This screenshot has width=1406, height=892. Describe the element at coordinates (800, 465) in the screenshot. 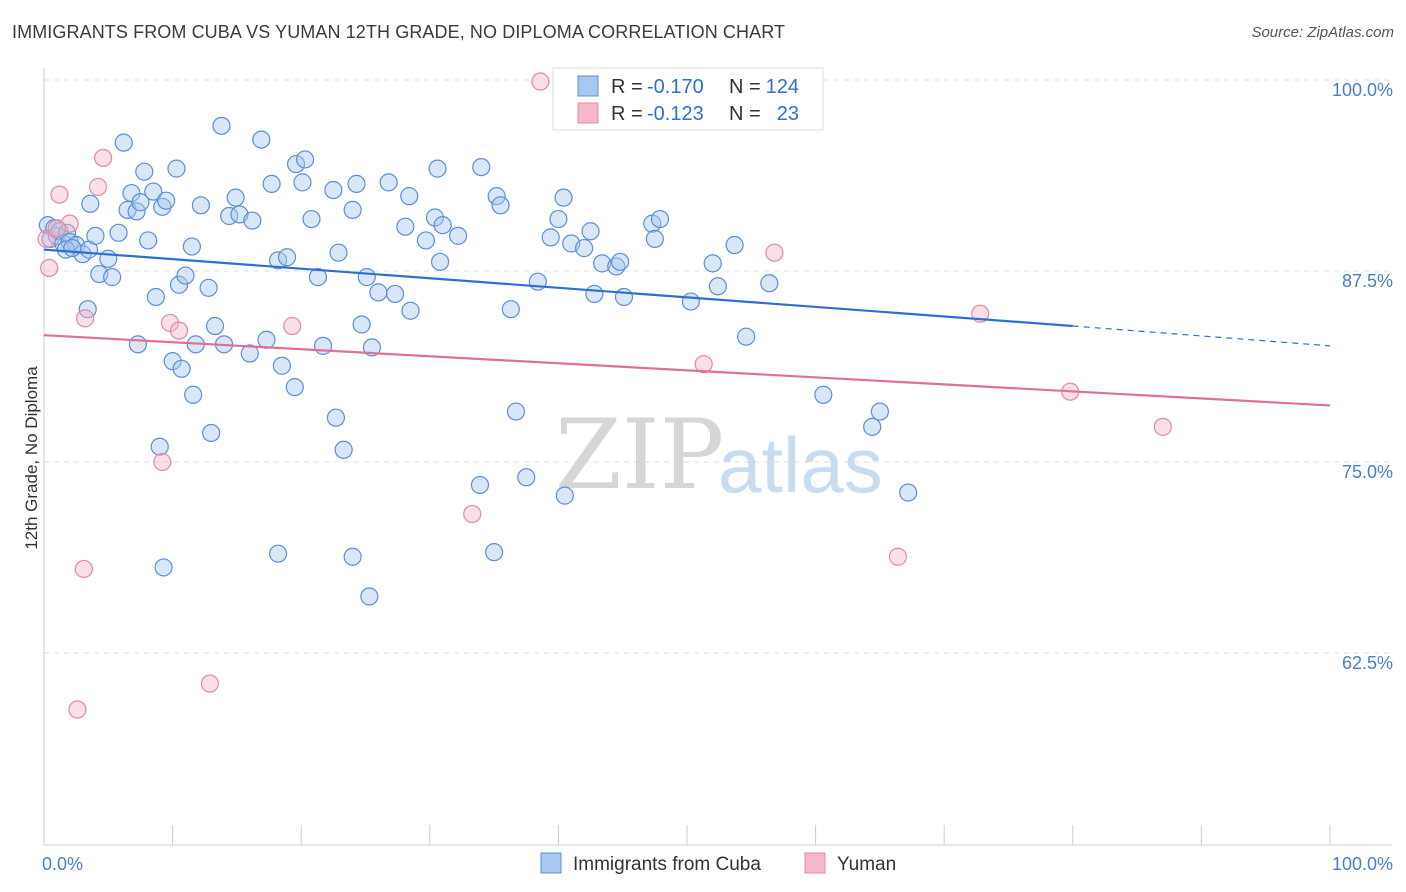

I see `watermark-atlas: atlas` at that location.